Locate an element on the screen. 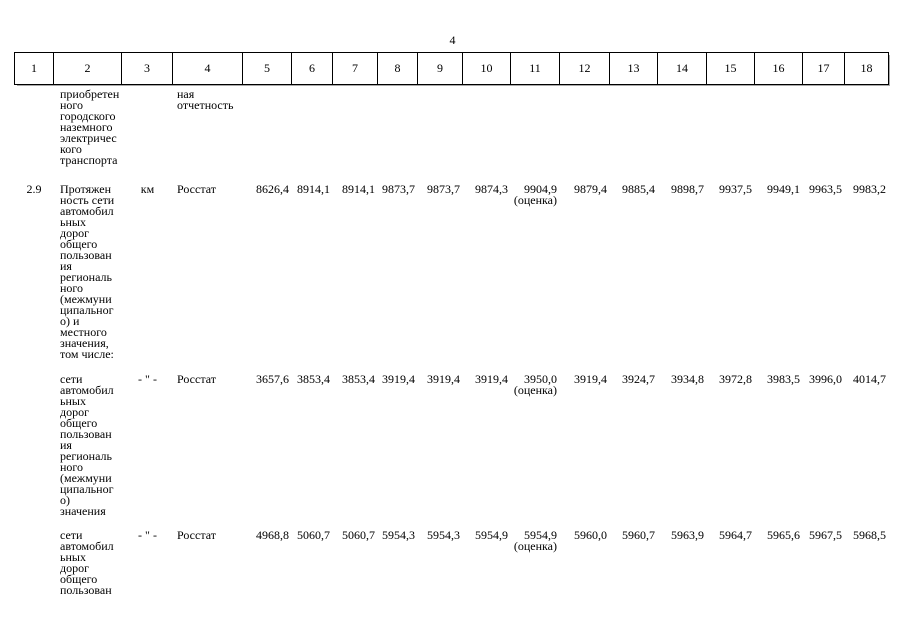  column-number-cell: 12 is located at coordinates (585, 68).